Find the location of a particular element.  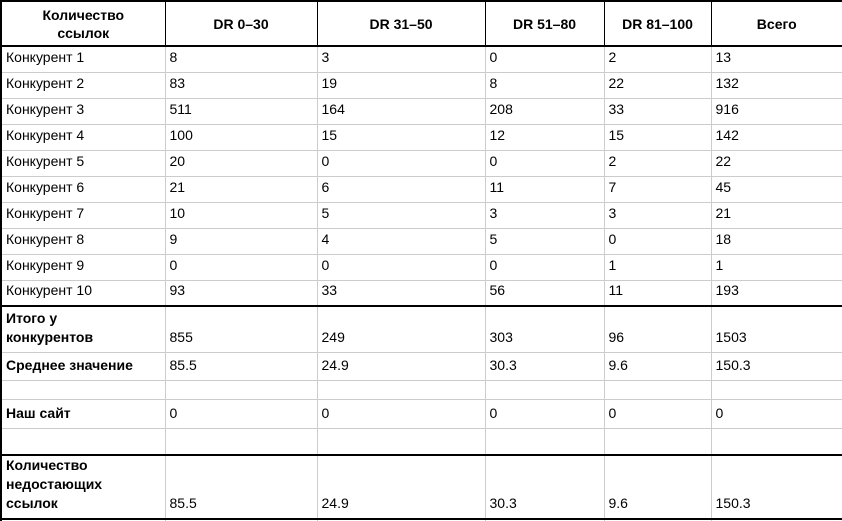

cell-r5-c1: 21 is located at coordinates (241, 189).